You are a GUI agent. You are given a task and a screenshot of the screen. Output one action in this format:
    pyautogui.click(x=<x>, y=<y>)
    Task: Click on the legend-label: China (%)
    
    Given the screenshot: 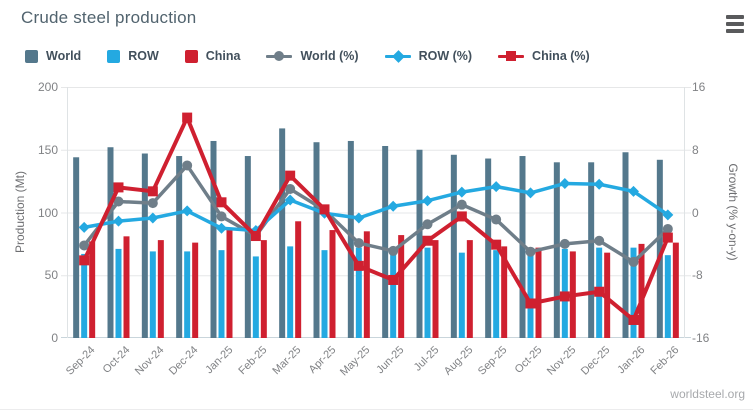 What is the action you would take?
    pyautogui.click(x=561, y=56)
    